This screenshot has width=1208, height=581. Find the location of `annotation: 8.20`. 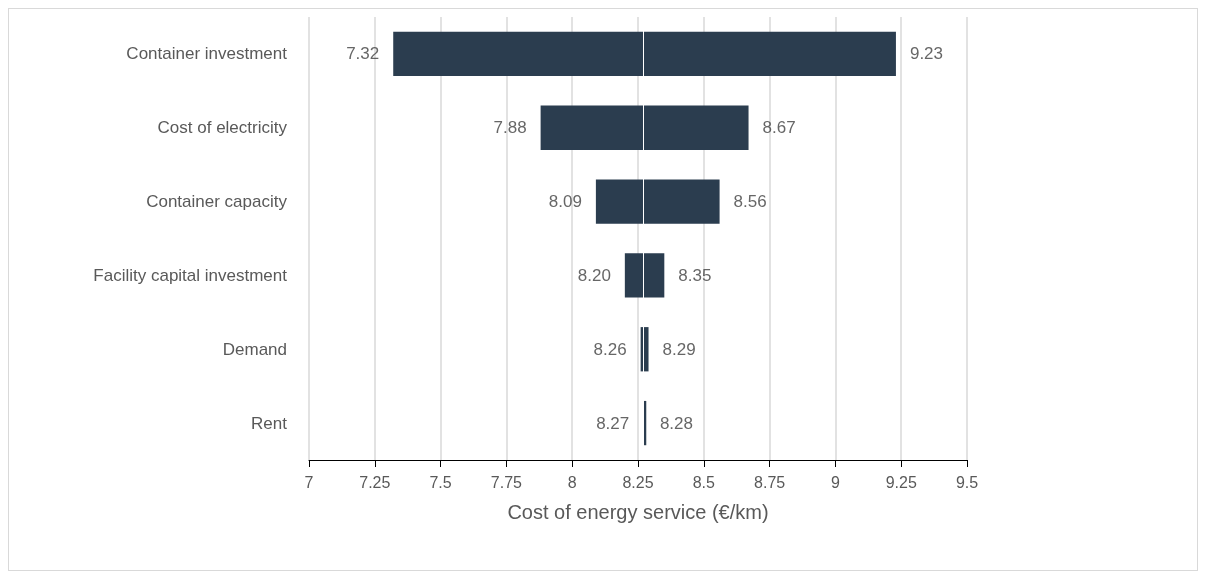

annotation: 8.20 is located at coordinates (594, 275).